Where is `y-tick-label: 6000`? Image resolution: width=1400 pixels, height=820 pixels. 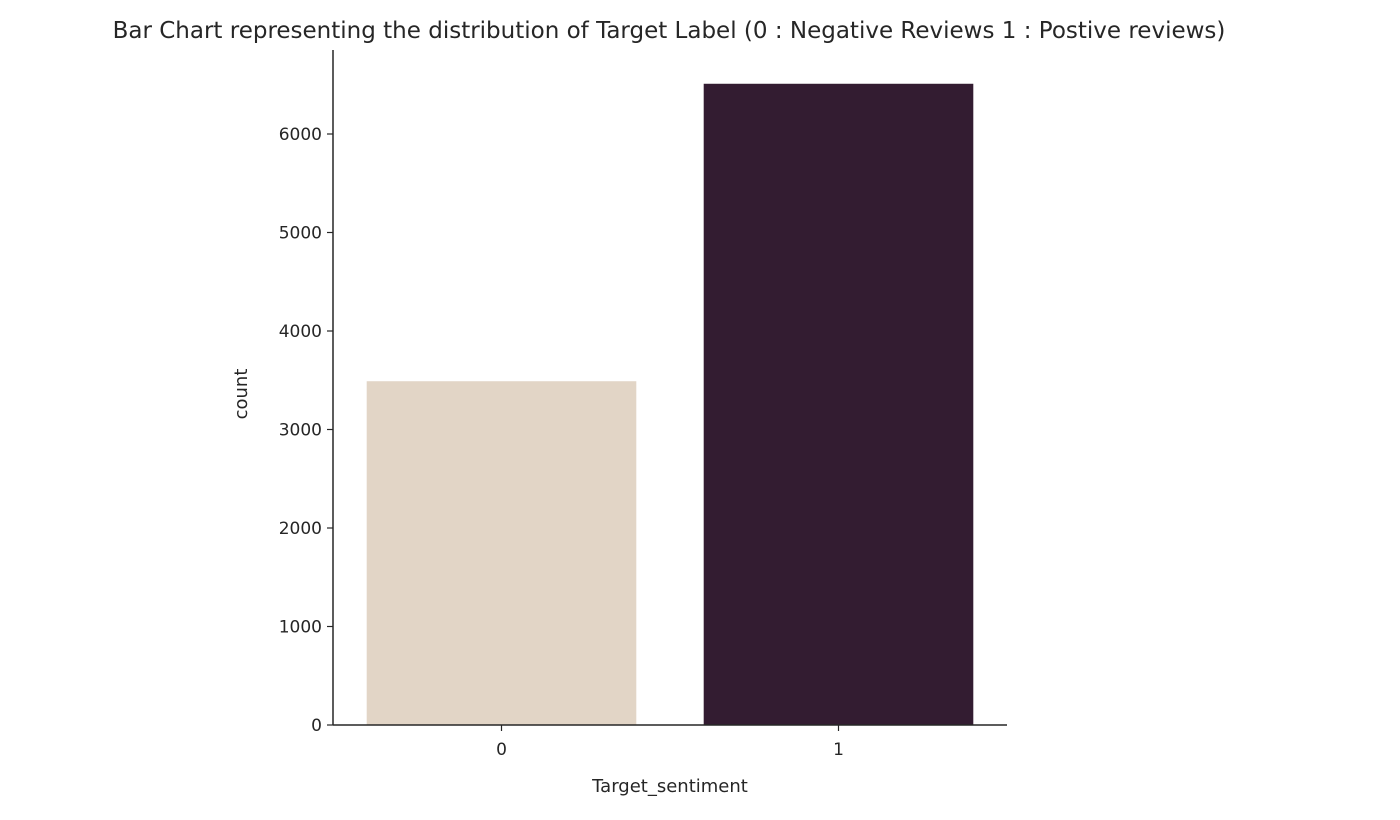 y-tick-label: 6000 is located at coordinates (300, 135).